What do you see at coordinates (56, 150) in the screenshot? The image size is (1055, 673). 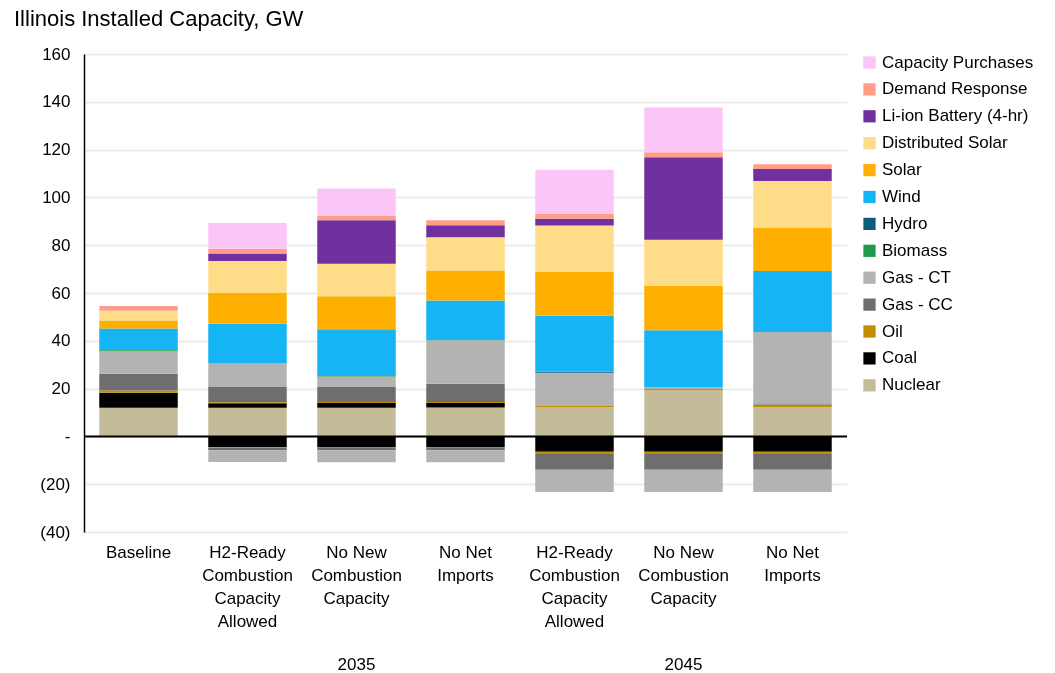 I see `y-tick-label: 120` at bounding box center [56, 150].